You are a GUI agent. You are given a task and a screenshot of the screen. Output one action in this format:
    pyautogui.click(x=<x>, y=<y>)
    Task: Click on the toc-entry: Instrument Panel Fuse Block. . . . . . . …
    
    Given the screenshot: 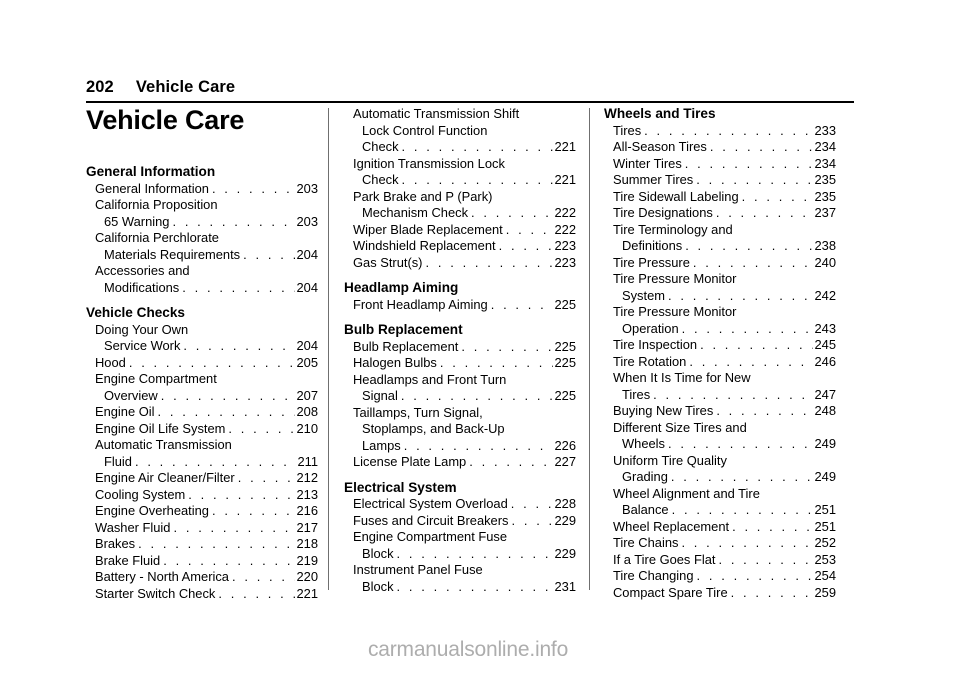 What is the action you would take?
    pyautogui.click(x=460, y=578)
    